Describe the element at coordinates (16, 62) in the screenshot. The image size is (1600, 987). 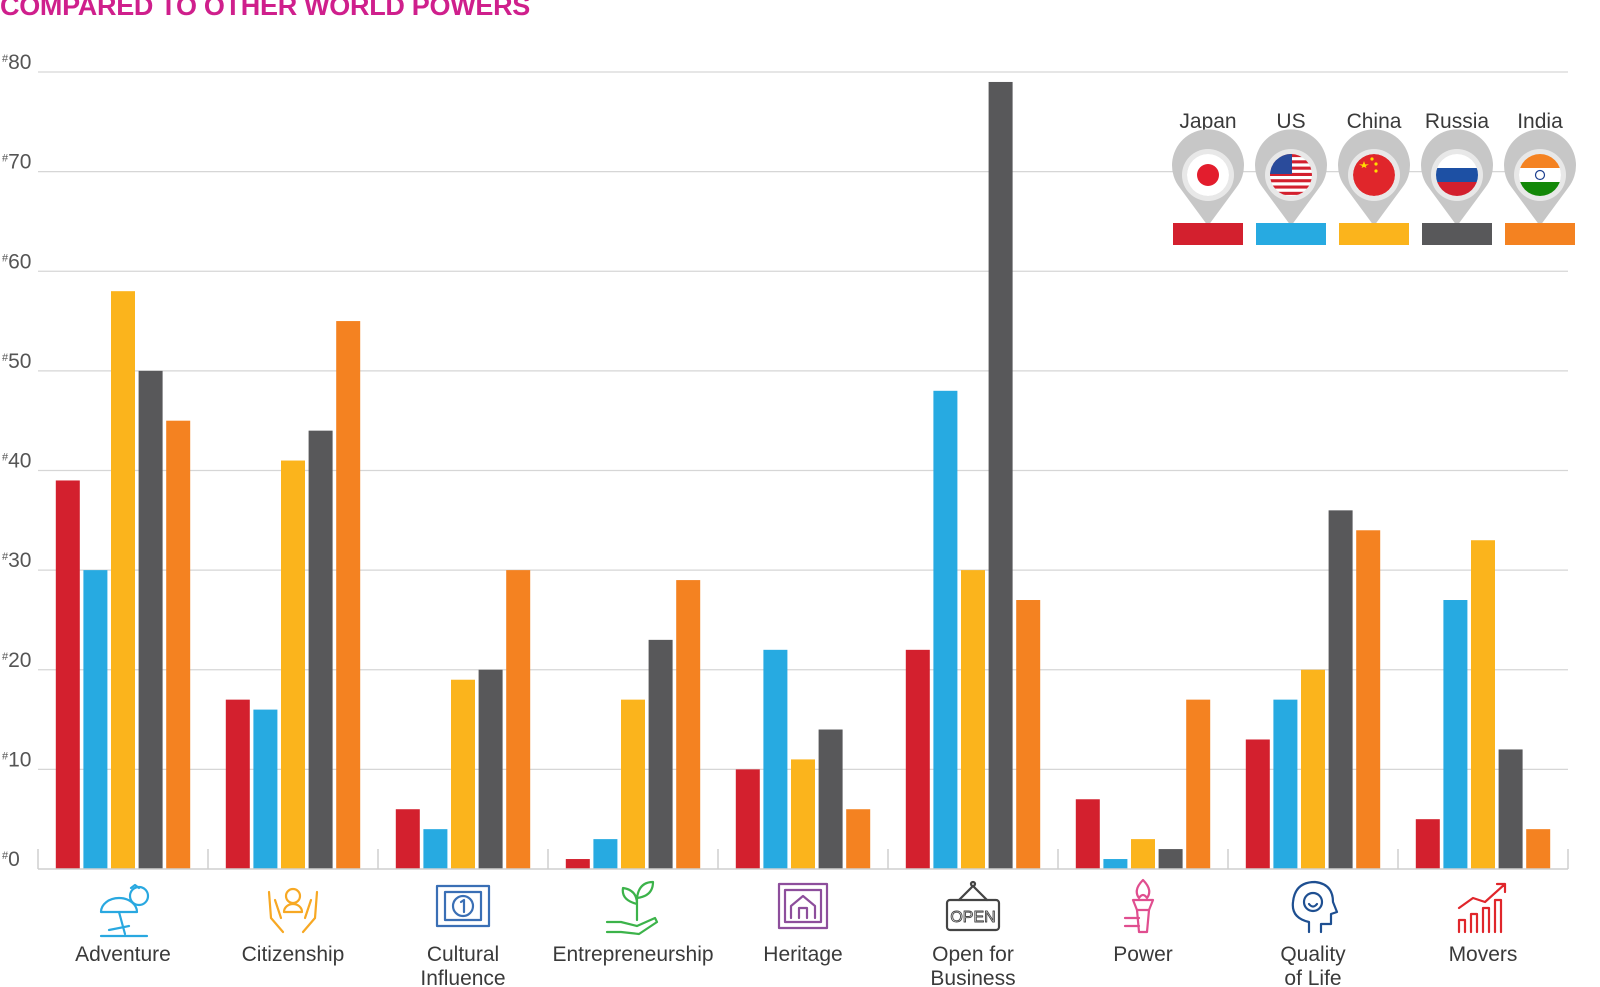
I see `y-tick-label: #80` at that location.